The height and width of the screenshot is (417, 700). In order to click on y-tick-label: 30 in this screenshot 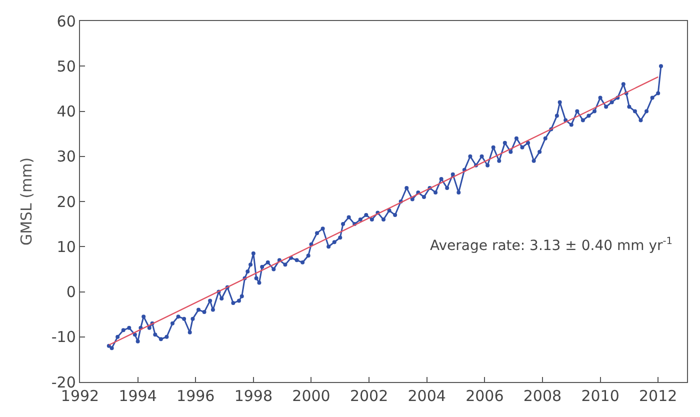, I will do `click(66, 157)`.